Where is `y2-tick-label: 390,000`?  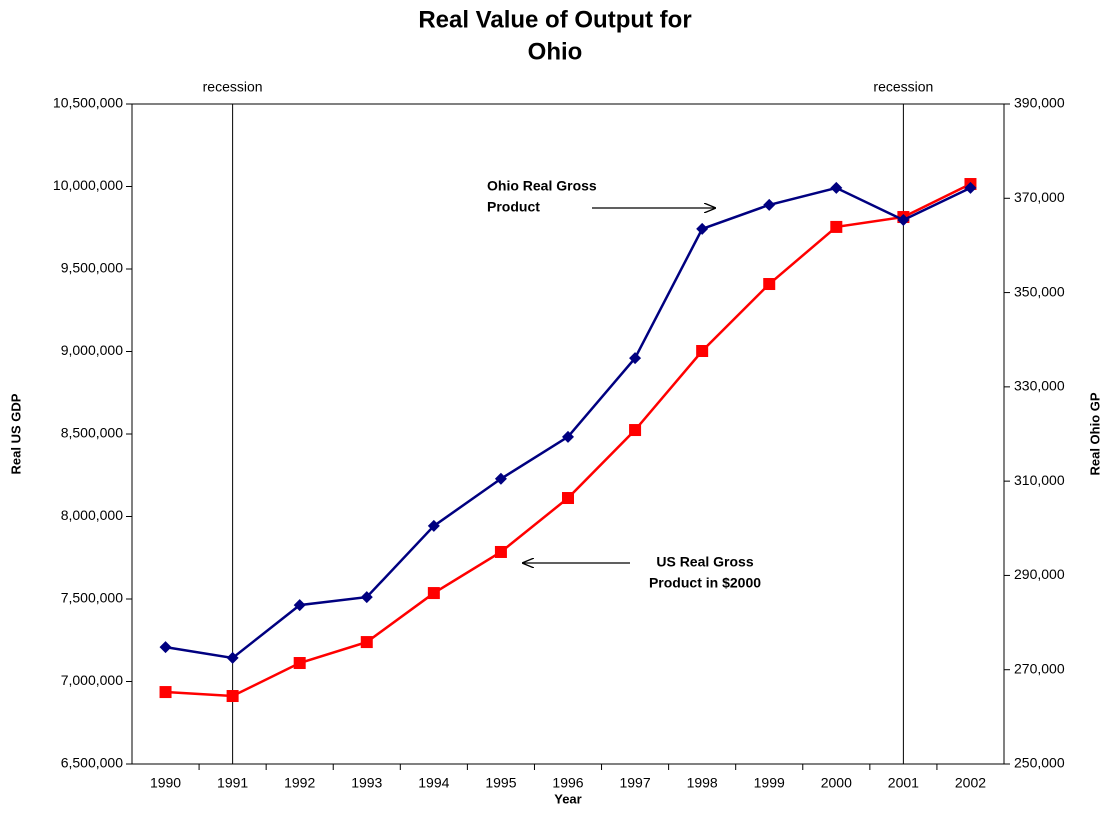
y2-tick-label: 390,000 is located at coordinates (1039, 103).